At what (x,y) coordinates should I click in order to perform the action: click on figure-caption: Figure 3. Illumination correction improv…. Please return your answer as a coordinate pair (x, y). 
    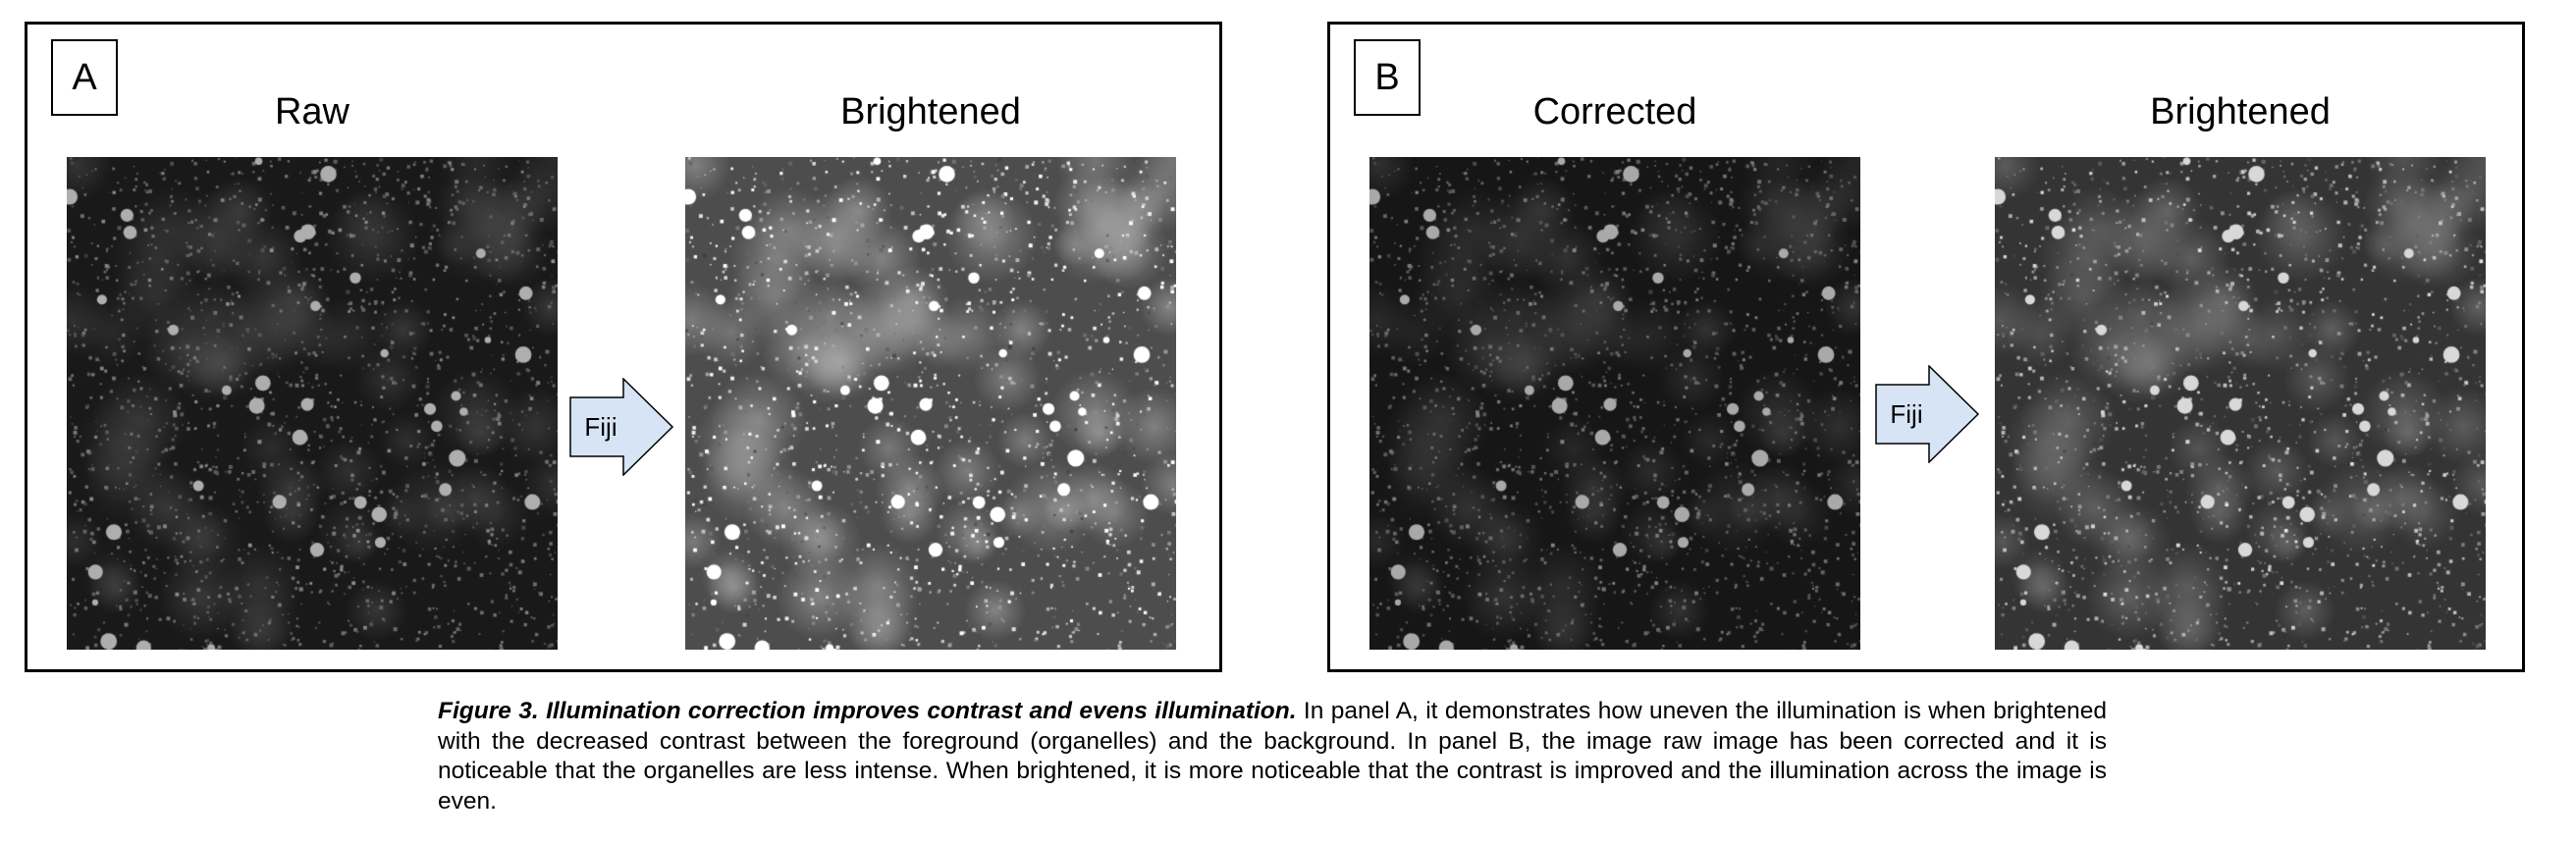
    Looking at the image, I should click on (1272, 756).